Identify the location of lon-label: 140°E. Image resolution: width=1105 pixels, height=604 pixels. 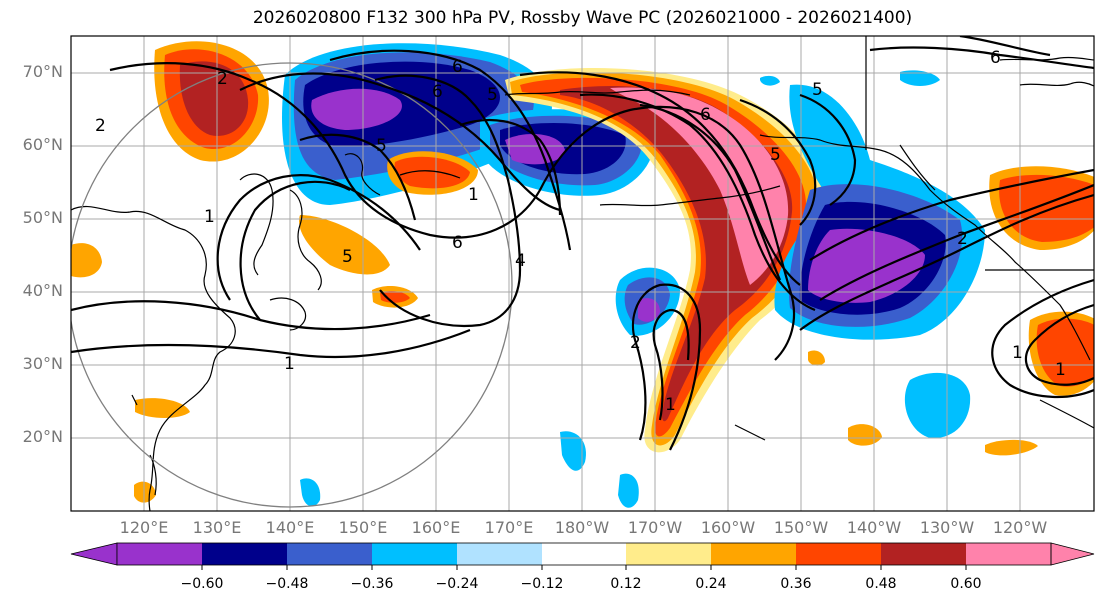
(290, 527).